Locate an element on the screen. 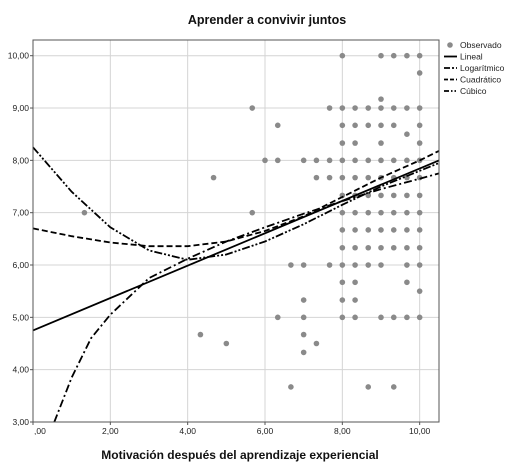 The image size is (508, 467). legend-label: Lineal is located at coordinates (471, 57).